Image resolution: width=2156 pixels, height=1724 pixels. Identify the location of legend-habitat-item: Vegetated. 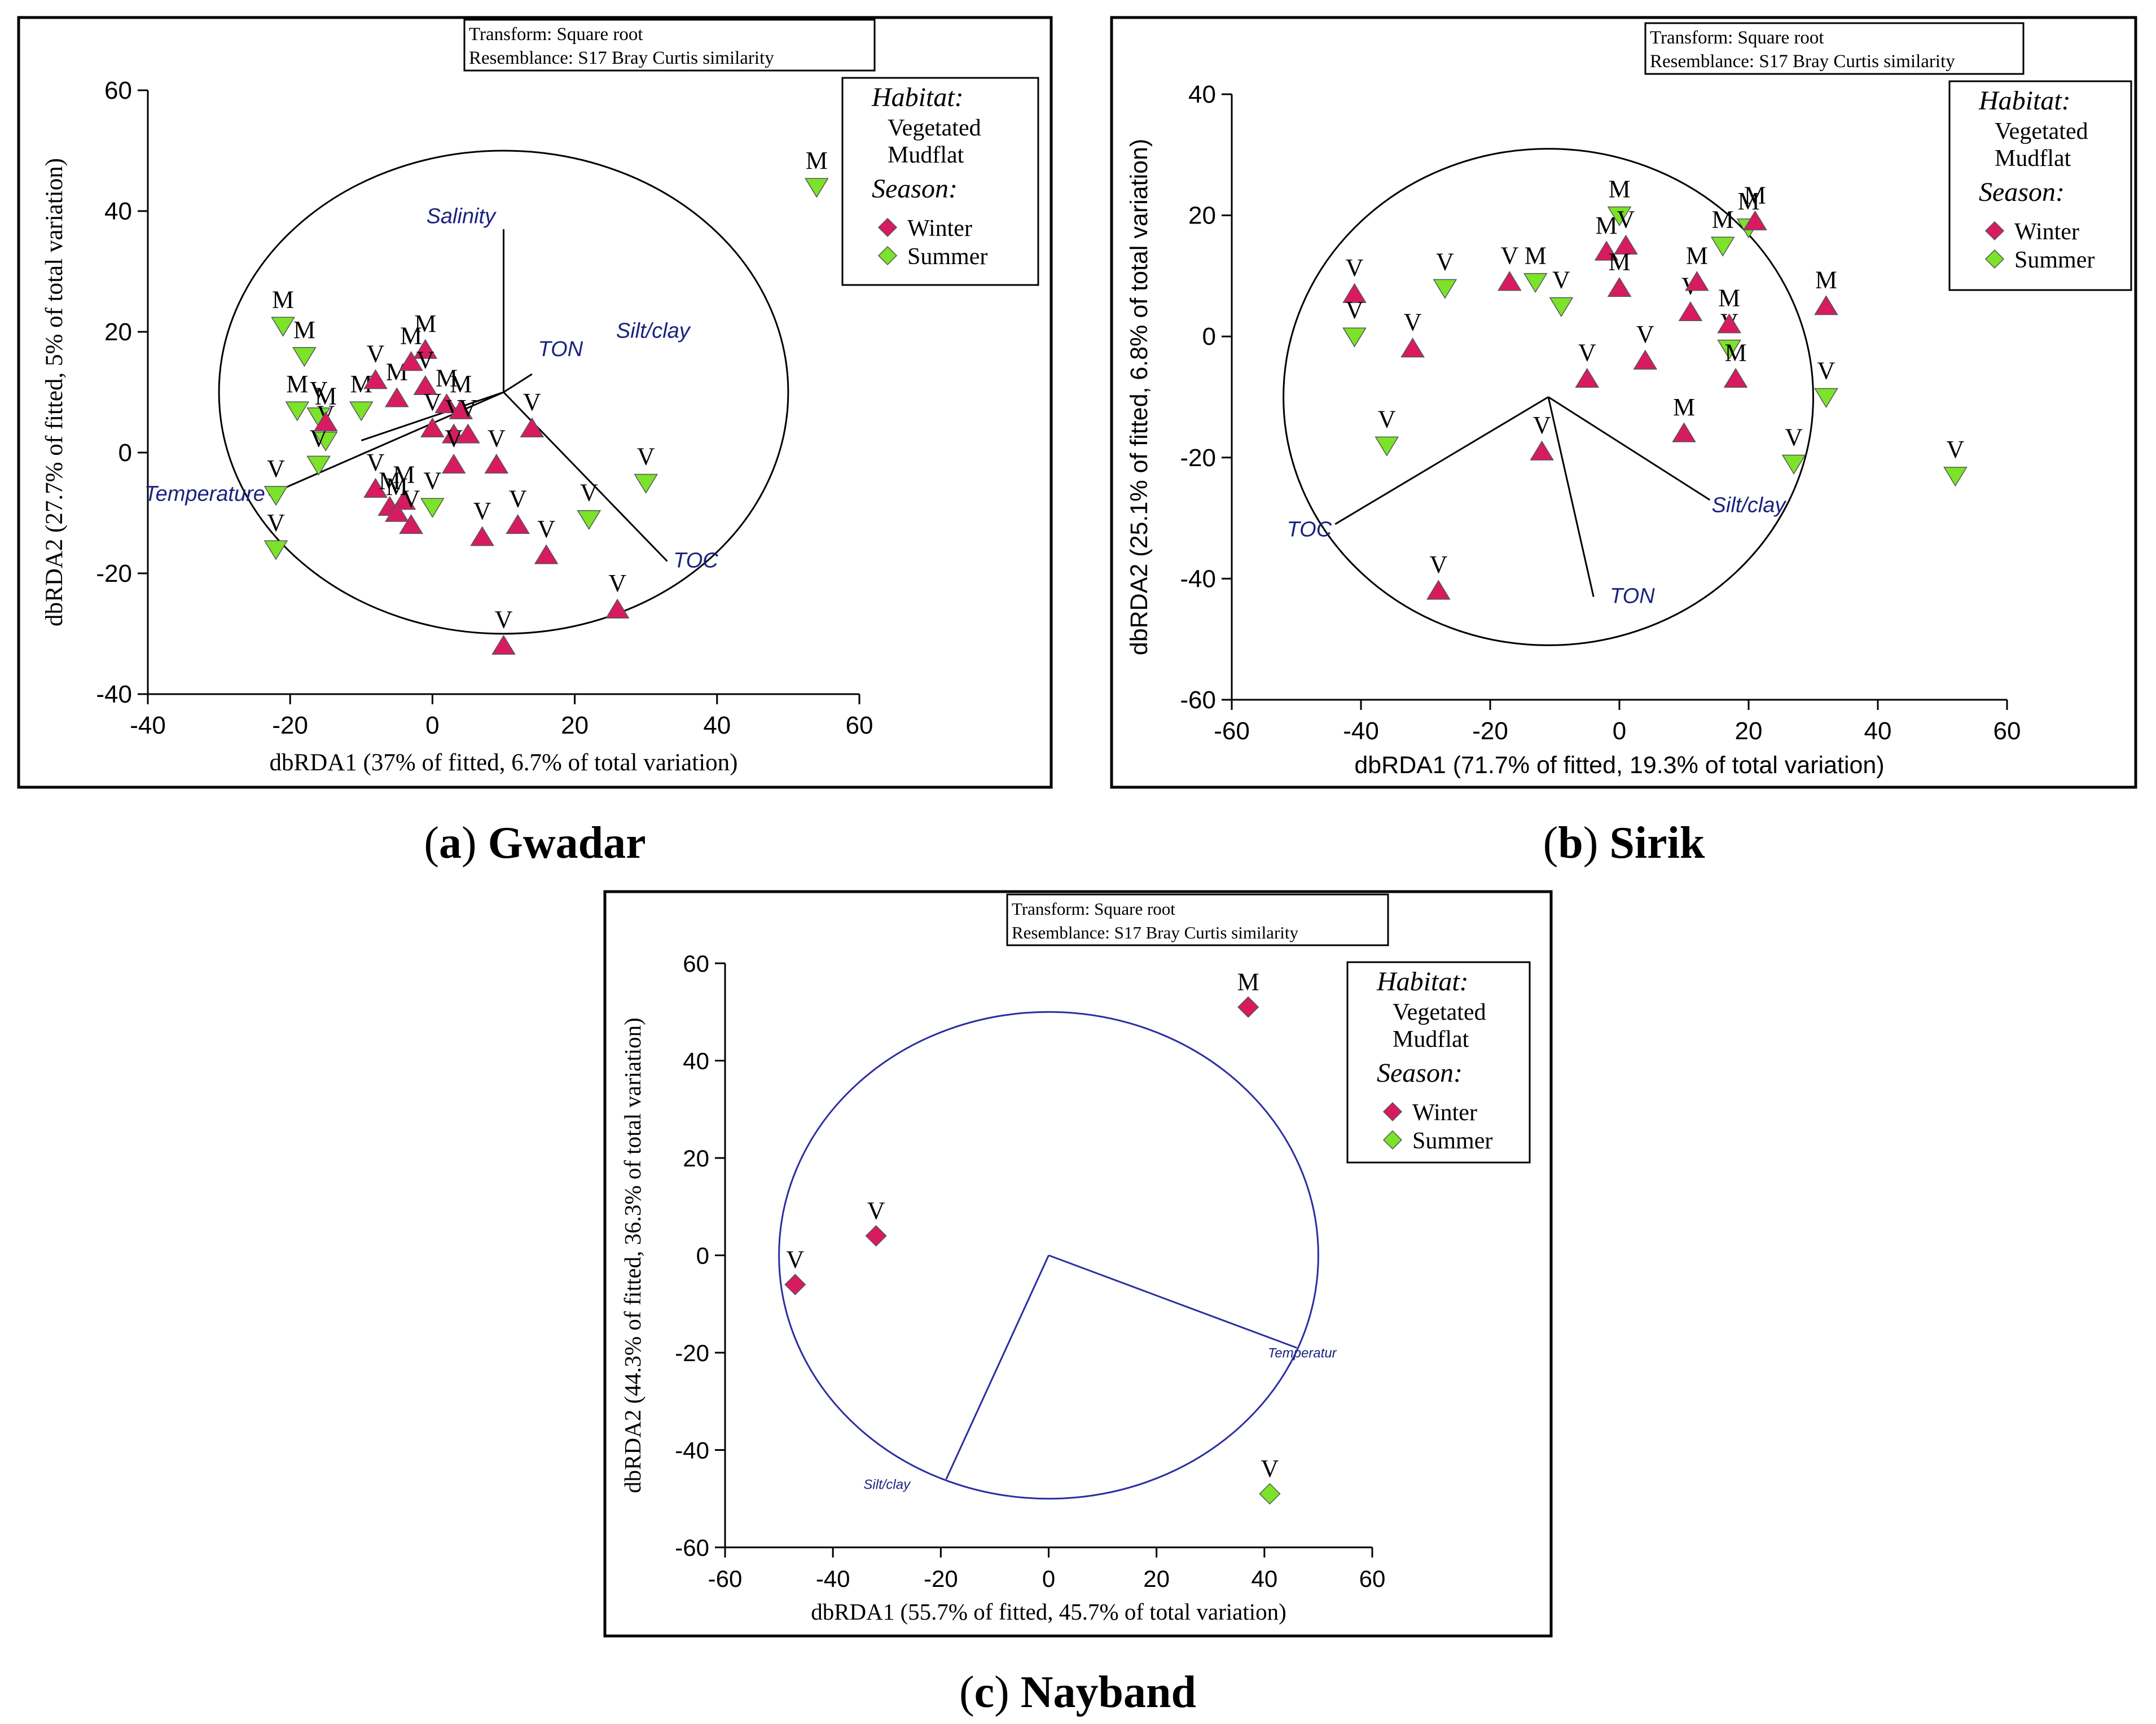
(934, 128).